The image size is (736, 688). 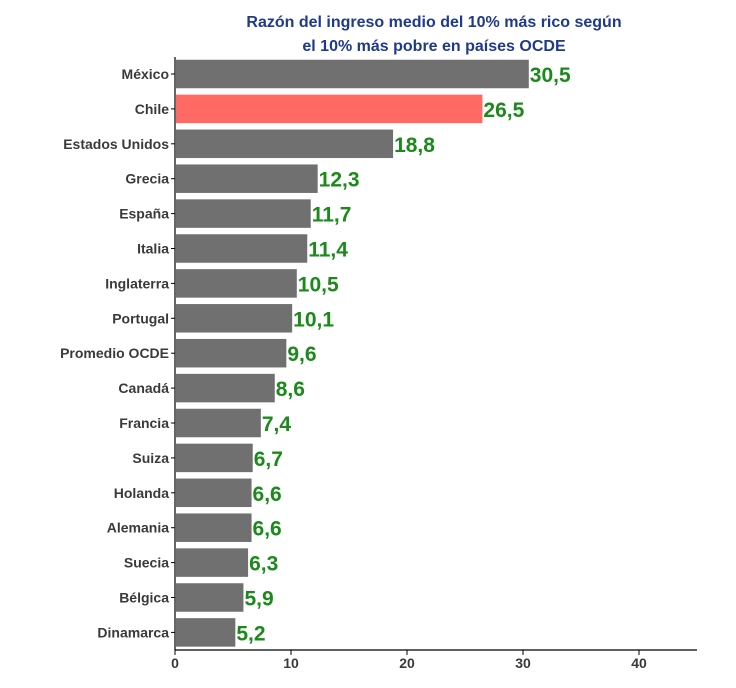 I want to click on bar-chile, so click(x=329, y=109).